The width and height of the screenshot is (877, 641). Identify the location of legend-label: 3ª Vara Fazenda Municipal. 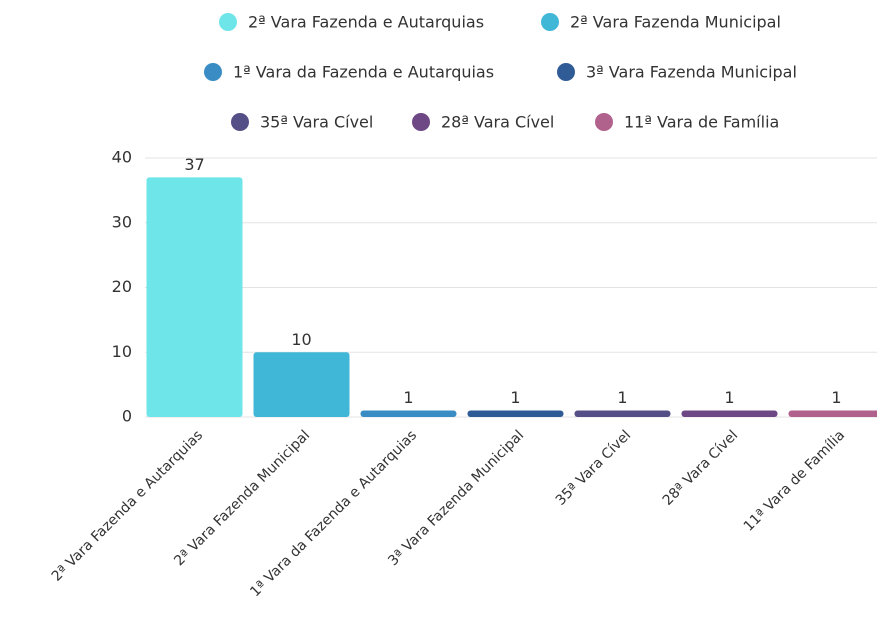
(691, 72).